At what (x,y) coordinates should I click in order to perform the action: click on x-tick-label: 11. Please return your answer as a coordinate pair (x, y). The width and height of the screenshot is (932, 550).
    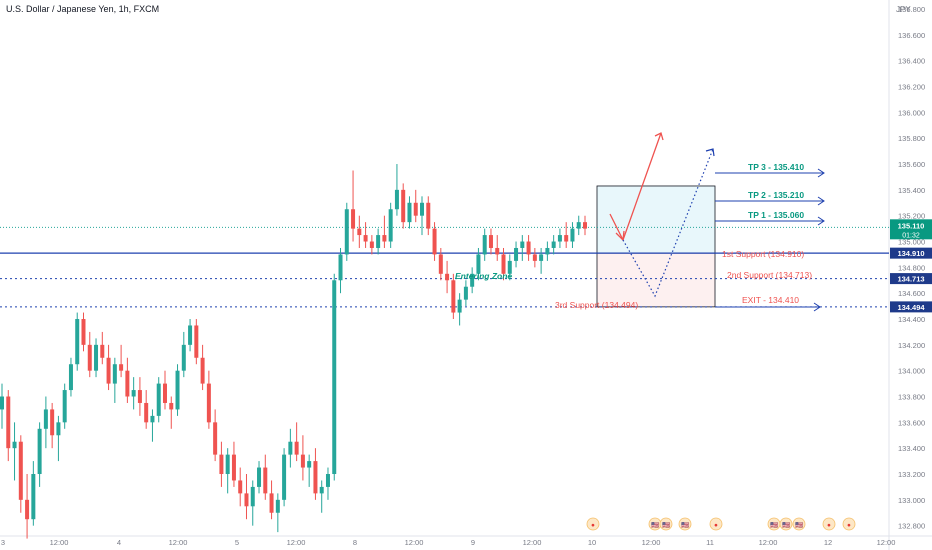
    Looking at the image, I should click on (710, 542).